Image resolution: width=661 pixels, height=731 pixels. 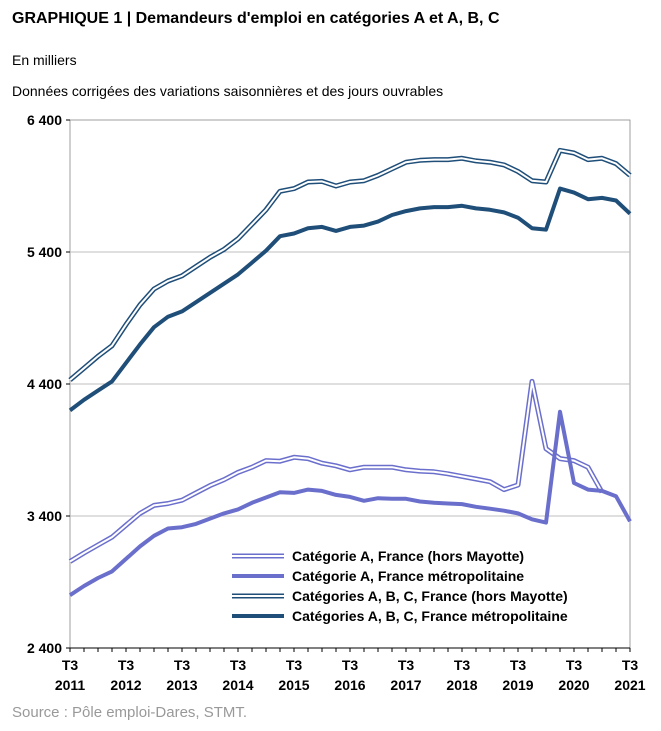 I want to click on x-tick-label-year: 2011, so click(x=70, y=685).